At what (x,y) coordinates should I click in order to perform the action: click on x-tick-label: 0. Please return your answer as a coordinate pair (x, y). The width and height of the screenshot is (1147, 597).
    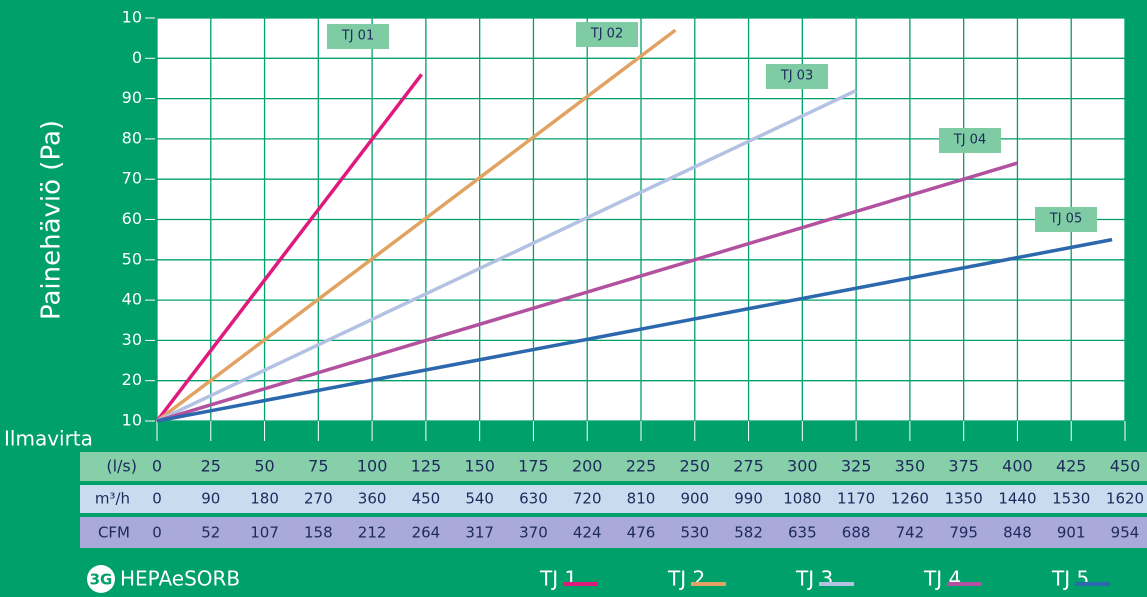
    Looking at the image, I should click on (157, 466).